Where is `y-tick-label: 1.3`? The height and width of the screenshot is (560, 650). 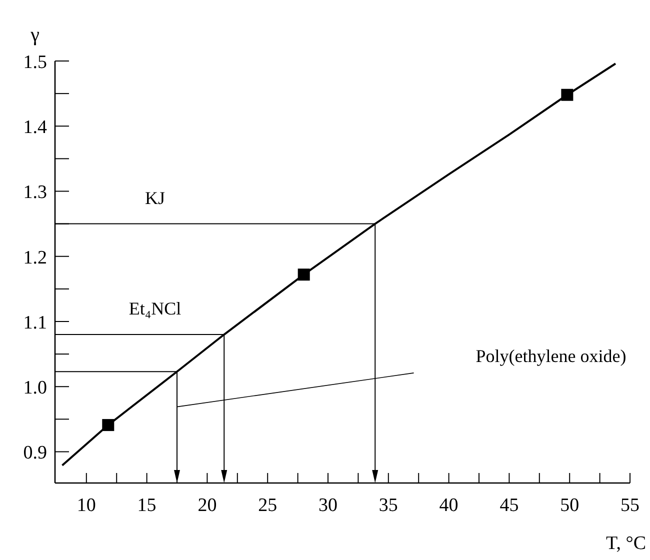 y-tick-label: 1.3 is located at coordinates (35, 193).